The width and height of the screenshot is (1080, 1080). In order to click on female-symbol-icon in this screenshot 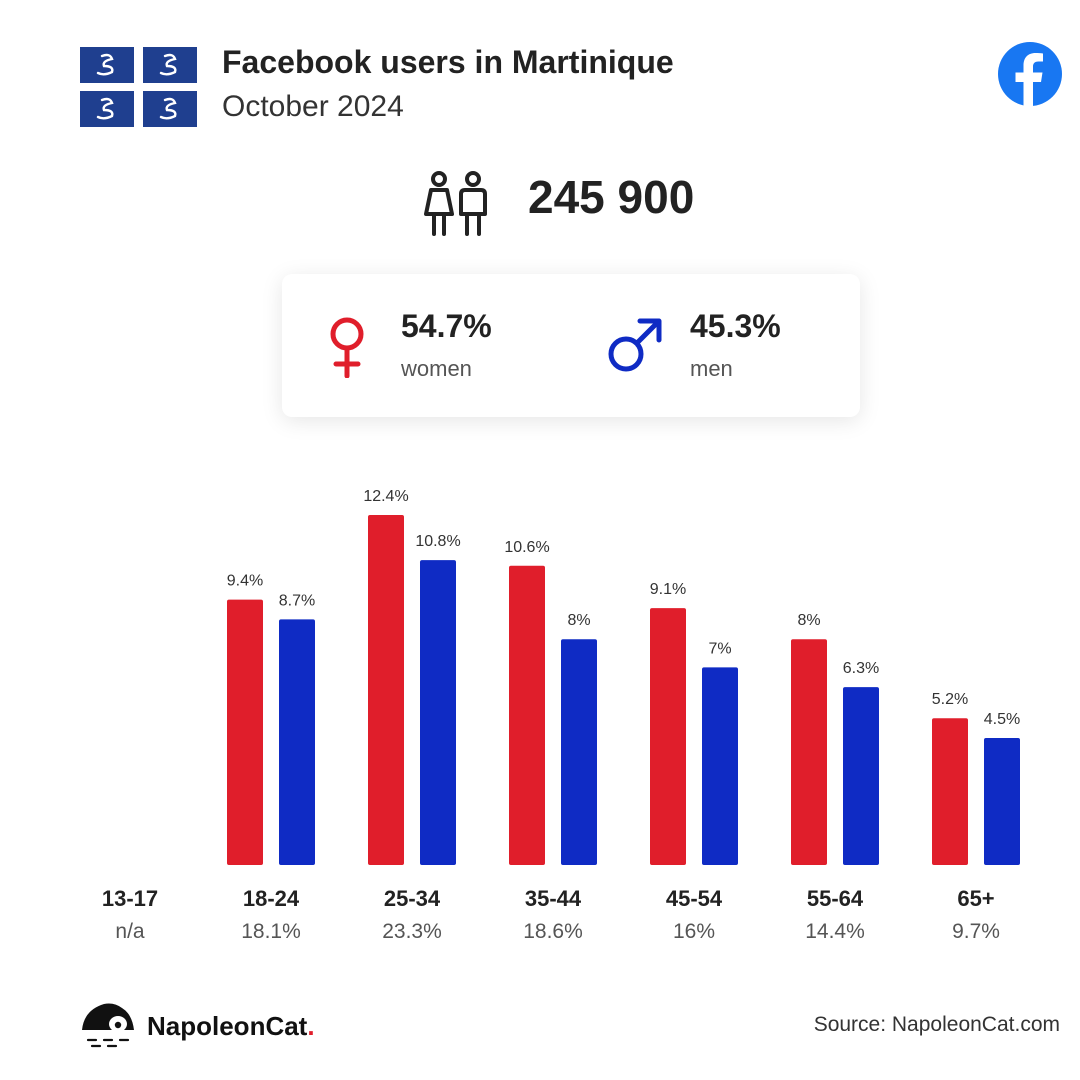, I will do `click(347, 347)`.